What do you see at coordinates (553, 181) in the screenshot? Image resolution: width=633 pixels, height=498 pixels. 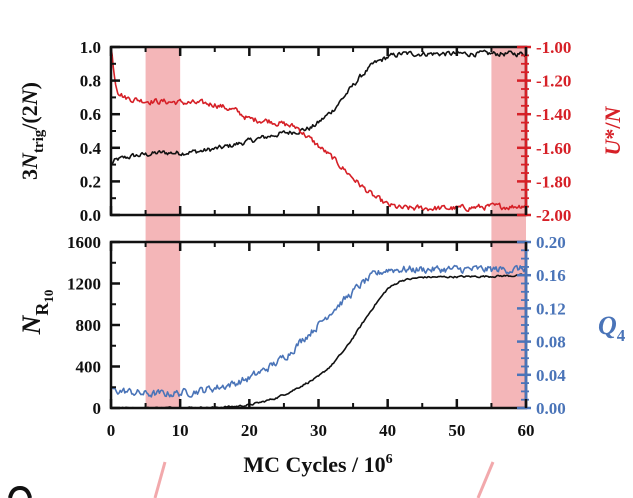 I see `right-tick-label: -1.80` at bounding box center [553, 181].